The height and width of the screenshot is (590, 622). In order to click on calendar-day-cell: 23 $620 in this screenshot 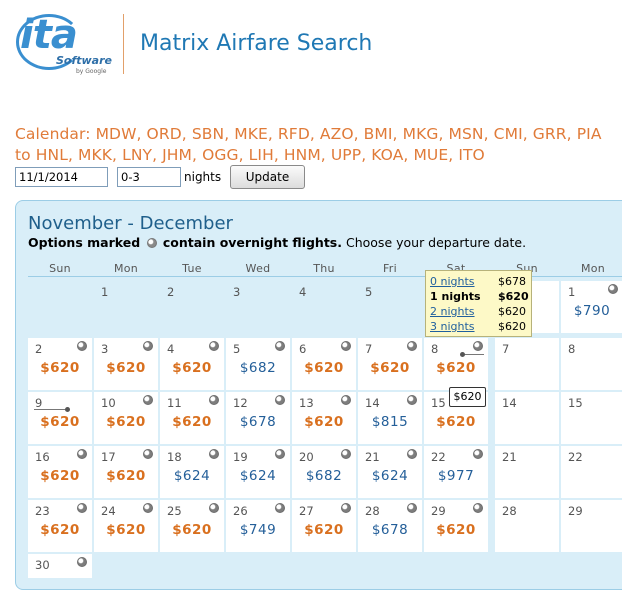, I will do `click(60, 526)`.